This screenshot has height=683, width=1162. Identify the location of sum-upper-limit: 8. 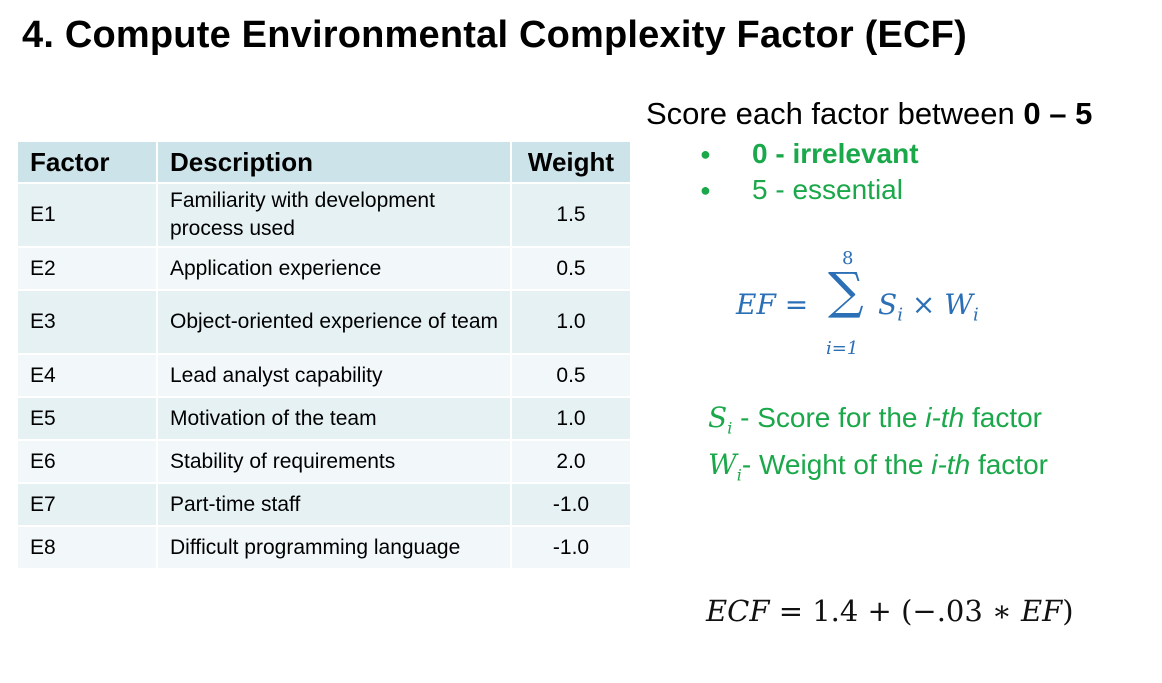
(848, 258).